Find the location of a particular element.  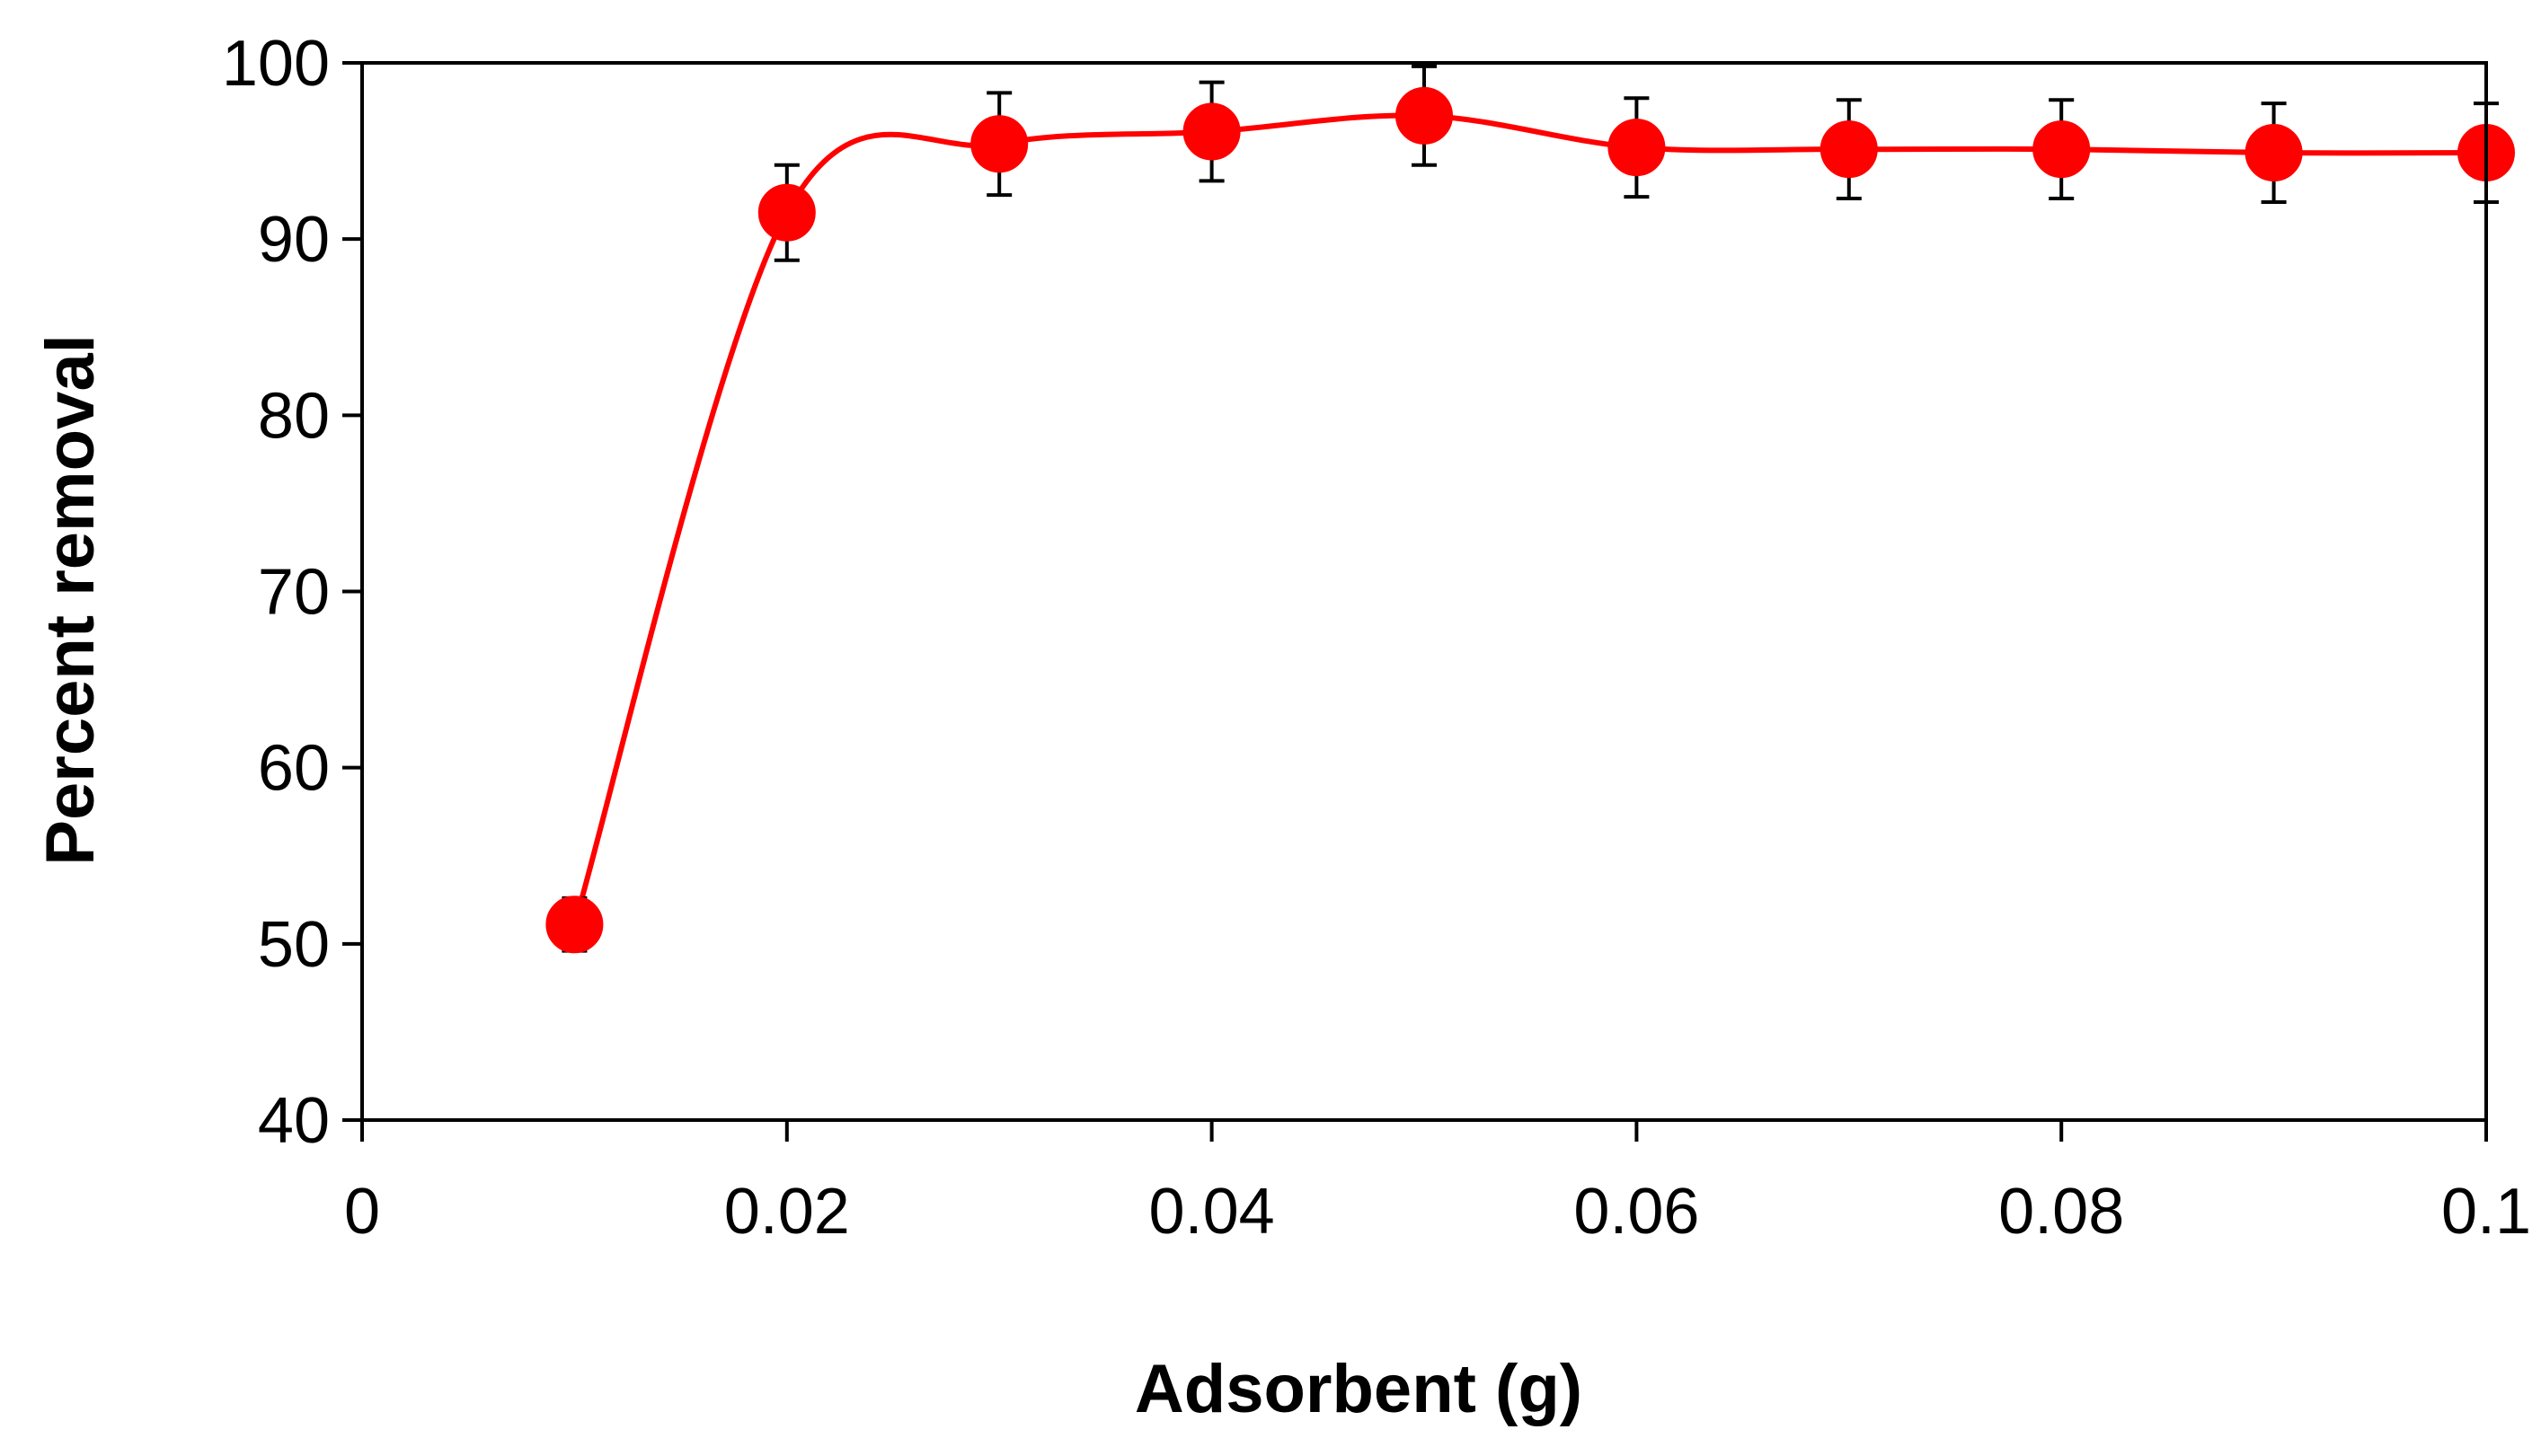

y-tick-label: 60 is located at coordinates (294, 769).